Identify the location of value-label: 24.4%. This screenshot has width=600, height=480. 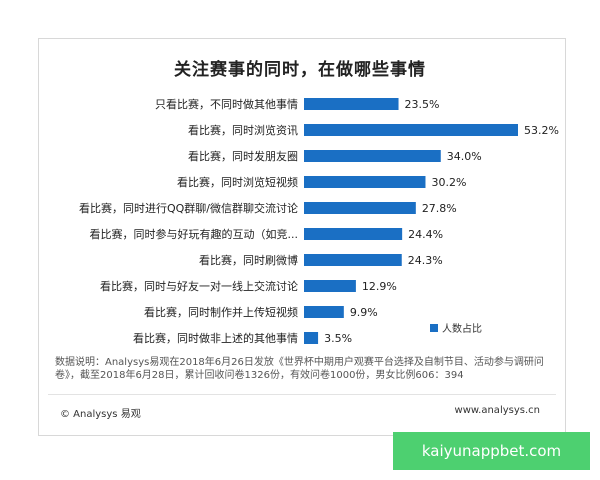
(425, 234).